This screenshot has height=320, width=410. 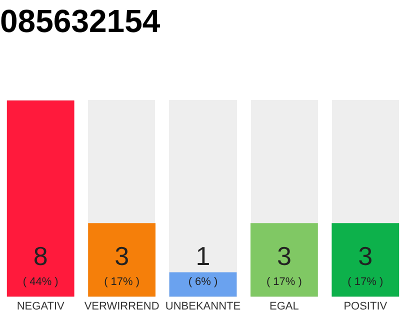 What do you see at coordinates (80, 21) in the screenshot?
I see `chart-title: 085632154` at bounding box center [80, 21].